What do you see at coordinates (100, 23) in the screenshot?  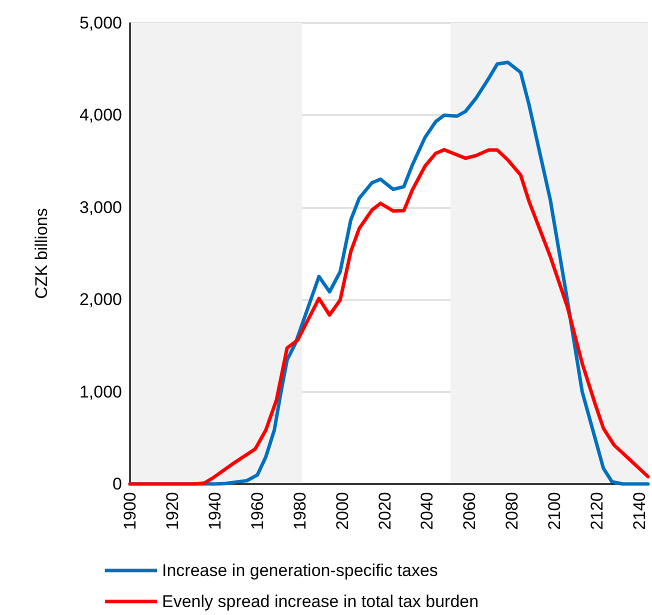 I see `y-tick-label: 5,000` at bounding box center [100, 23].